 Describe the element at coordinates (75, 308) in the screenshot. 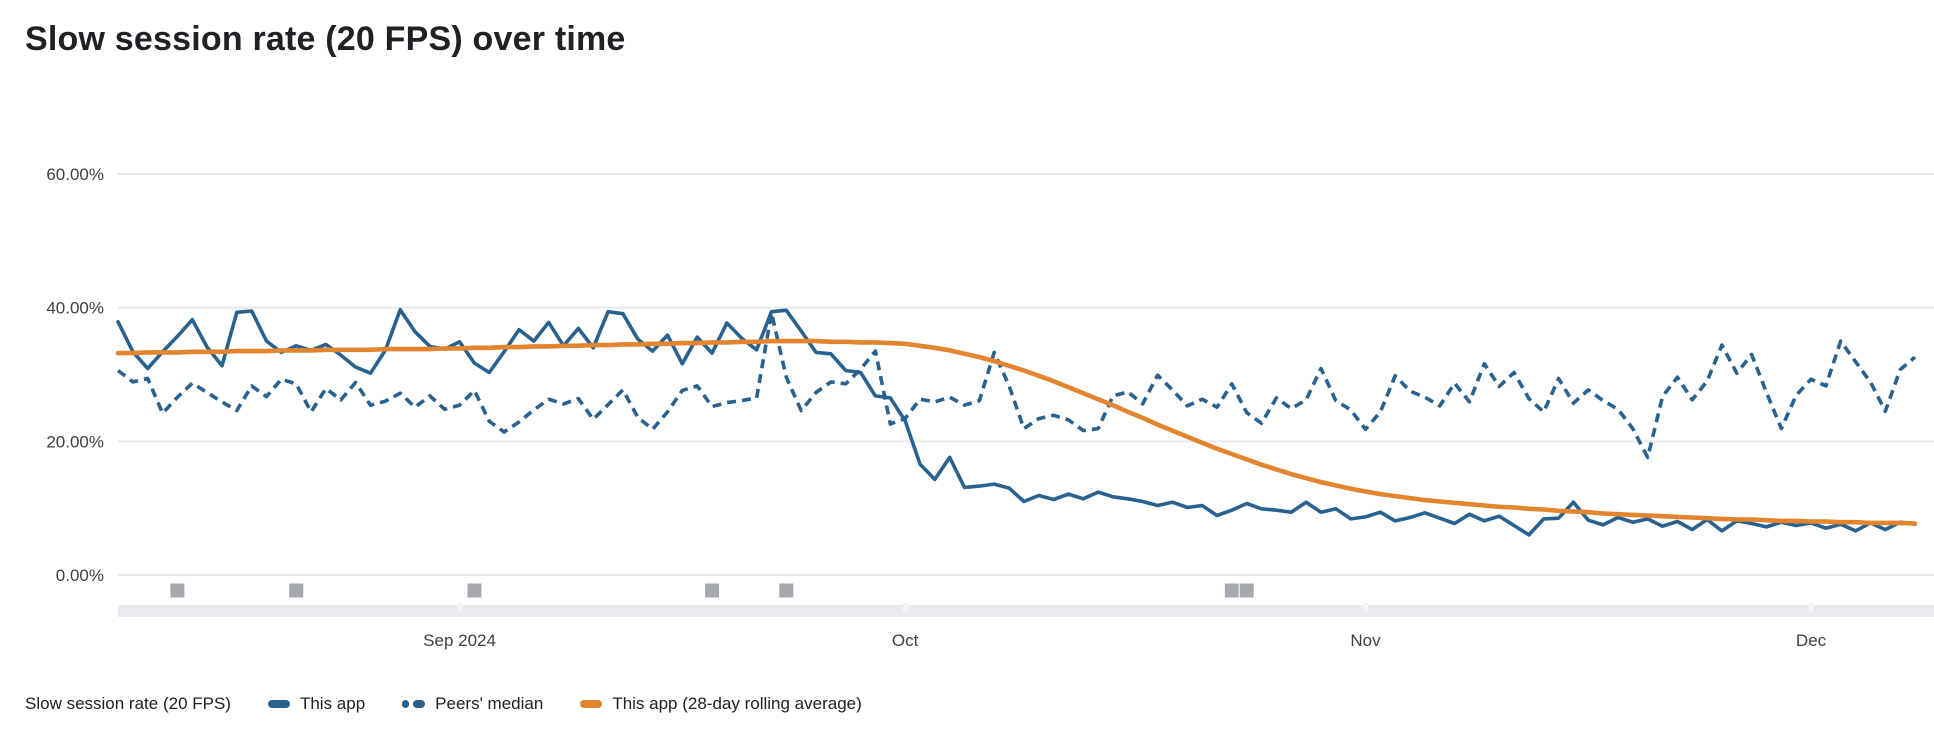

I see `y-axis-label: 40.00%` at that location.